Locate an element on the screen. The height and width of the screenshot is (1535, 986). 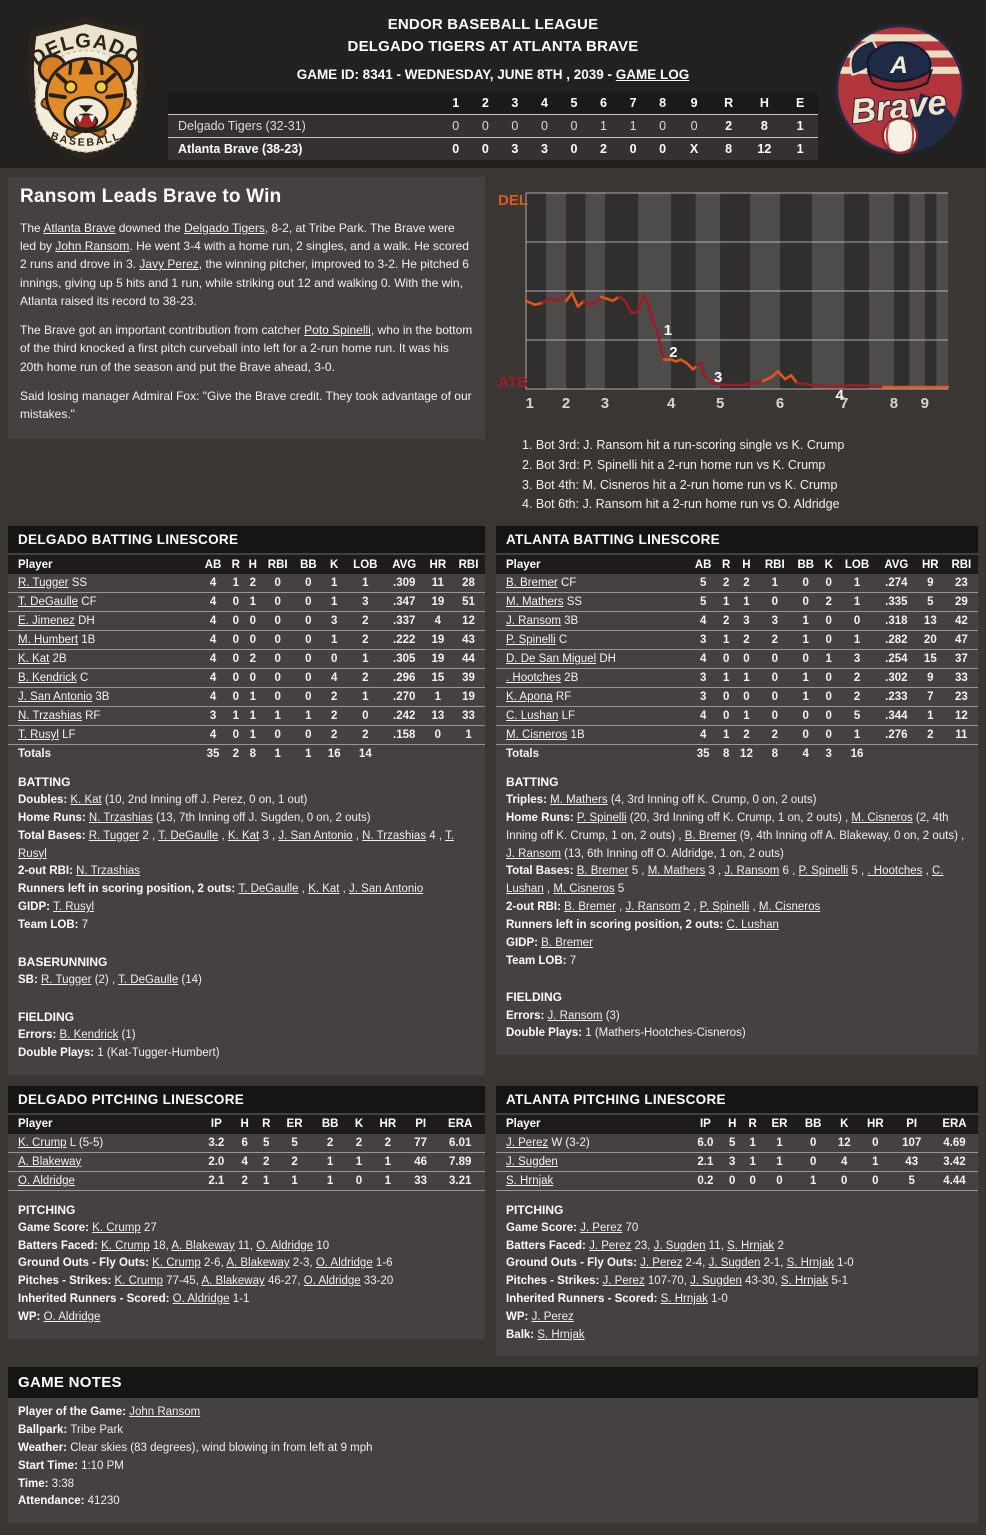
table-cell: 35 is located at coordinates (213, 754).